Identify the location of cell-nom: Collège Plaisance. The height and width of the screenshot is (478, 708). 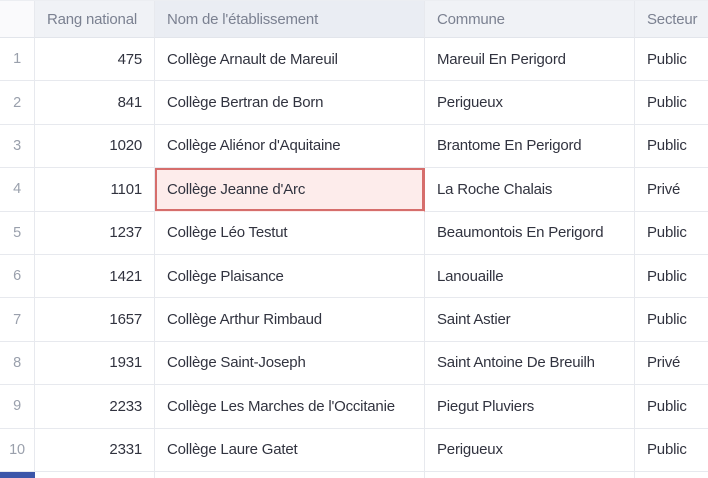
(290, 276).